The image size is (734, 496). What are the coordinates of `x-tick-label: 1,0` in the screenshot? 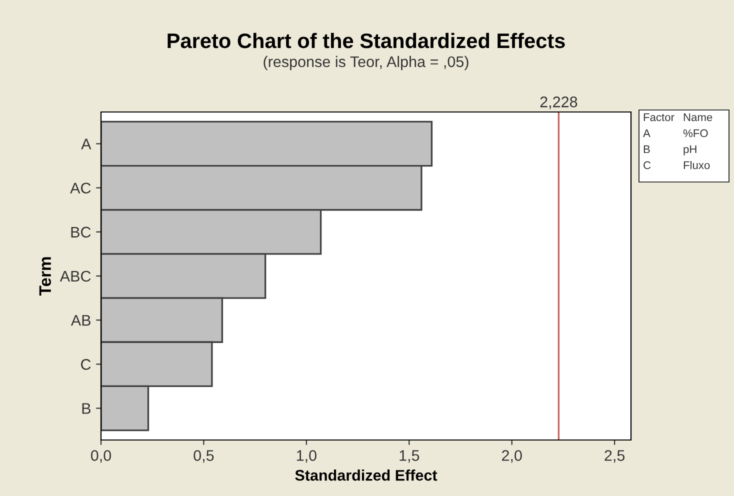 It's located at (306, 456).